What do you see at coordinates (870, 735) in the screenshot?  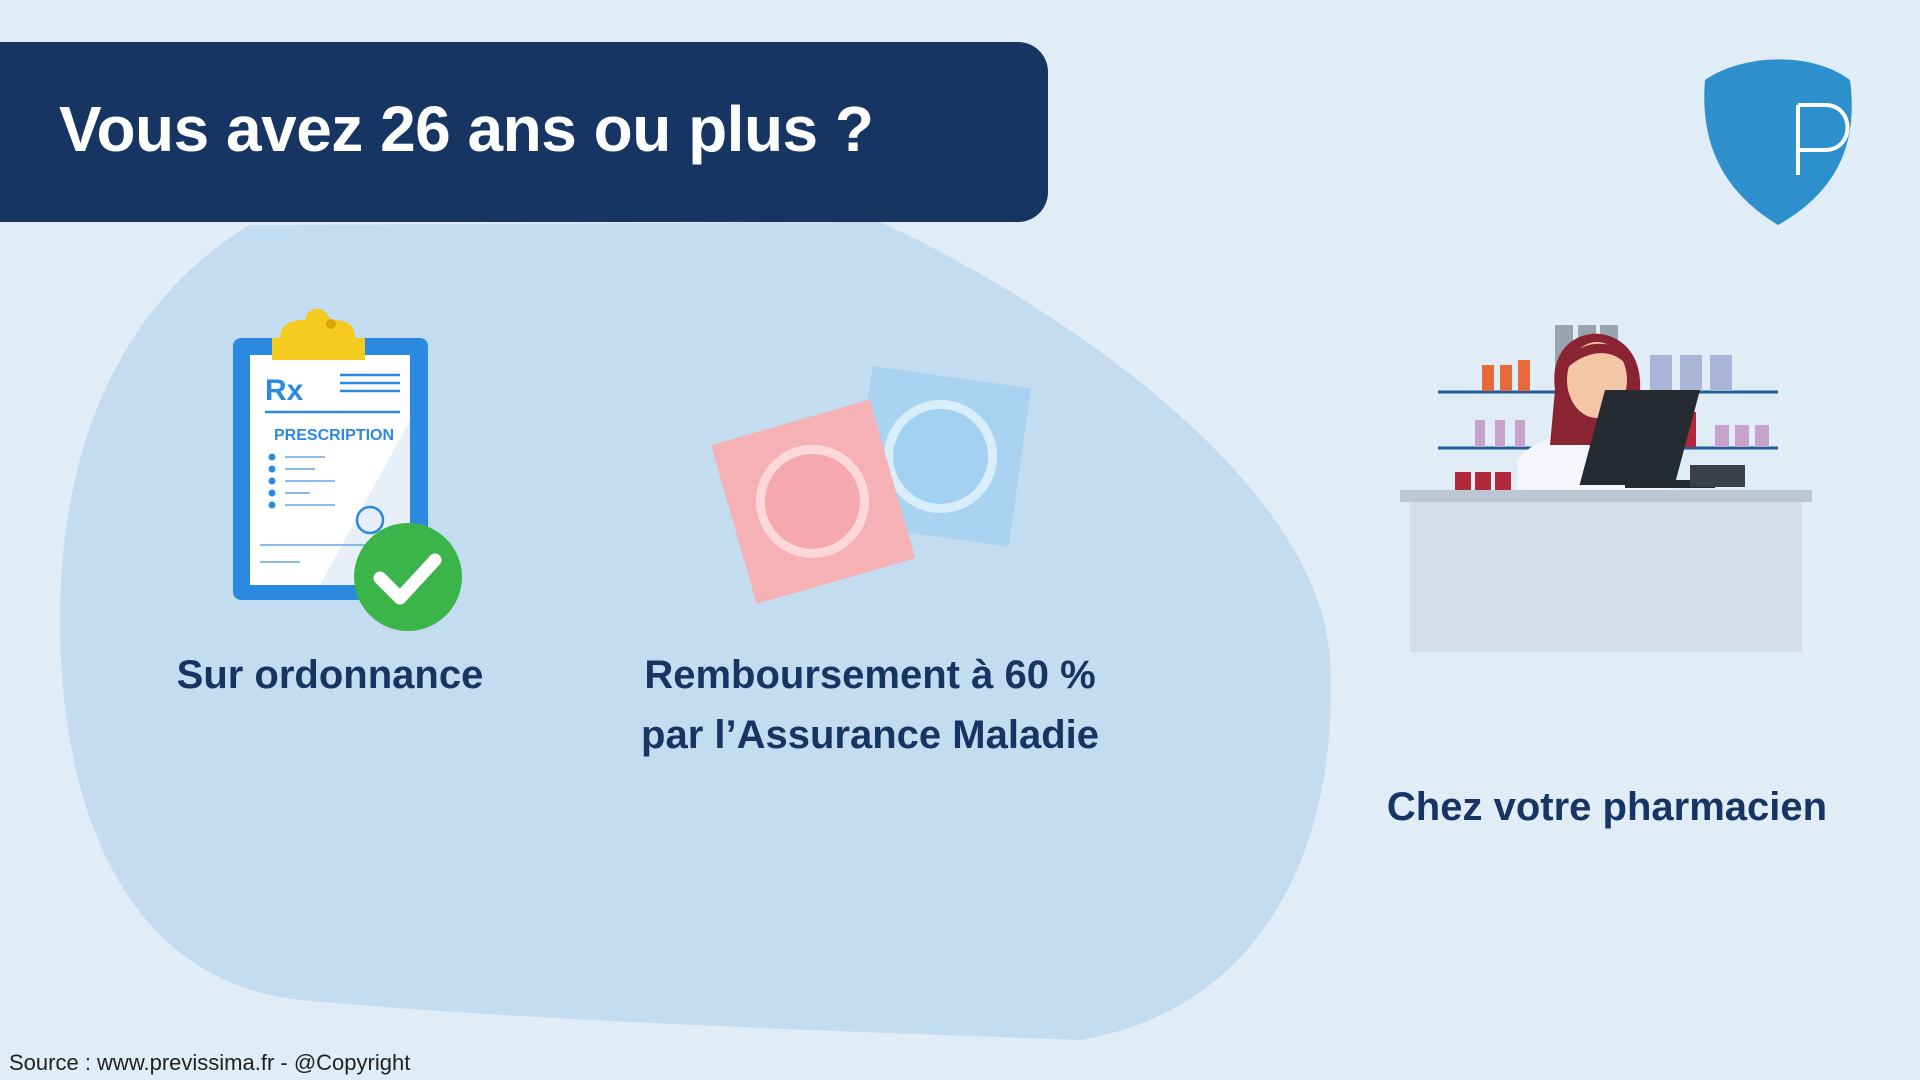 I see `label-reimbursement-line2: par l’Assurance Maladie` at bounding box center [870, 735].